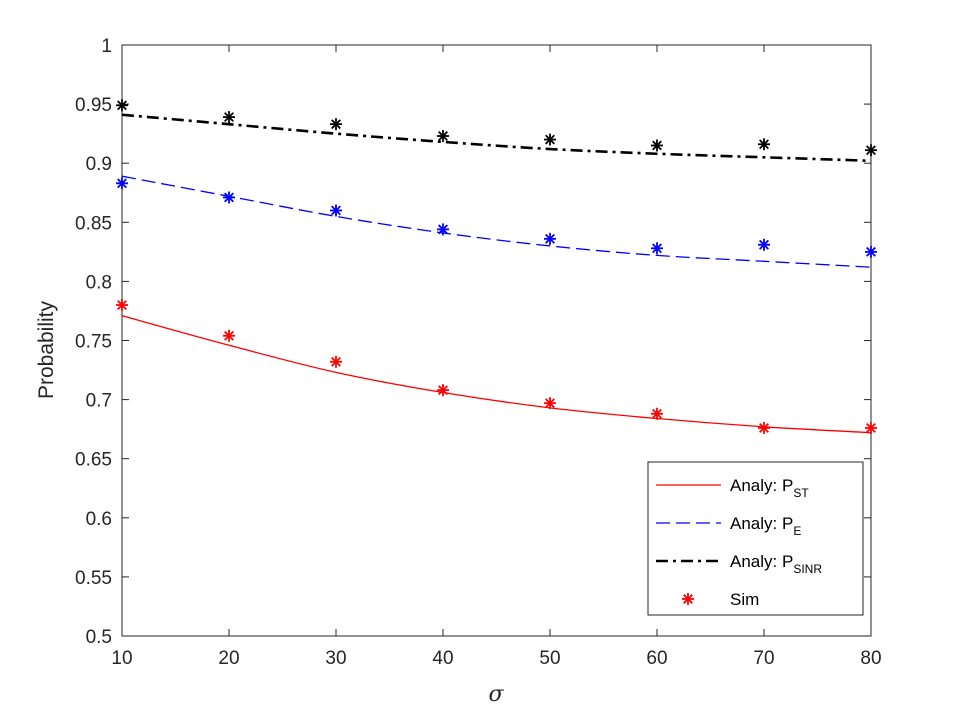 The width and height of the screenshot is (969, 727). Describe the element at coordinates (496, 138) in the screenshot. I see `series-line-sinr` at that location.